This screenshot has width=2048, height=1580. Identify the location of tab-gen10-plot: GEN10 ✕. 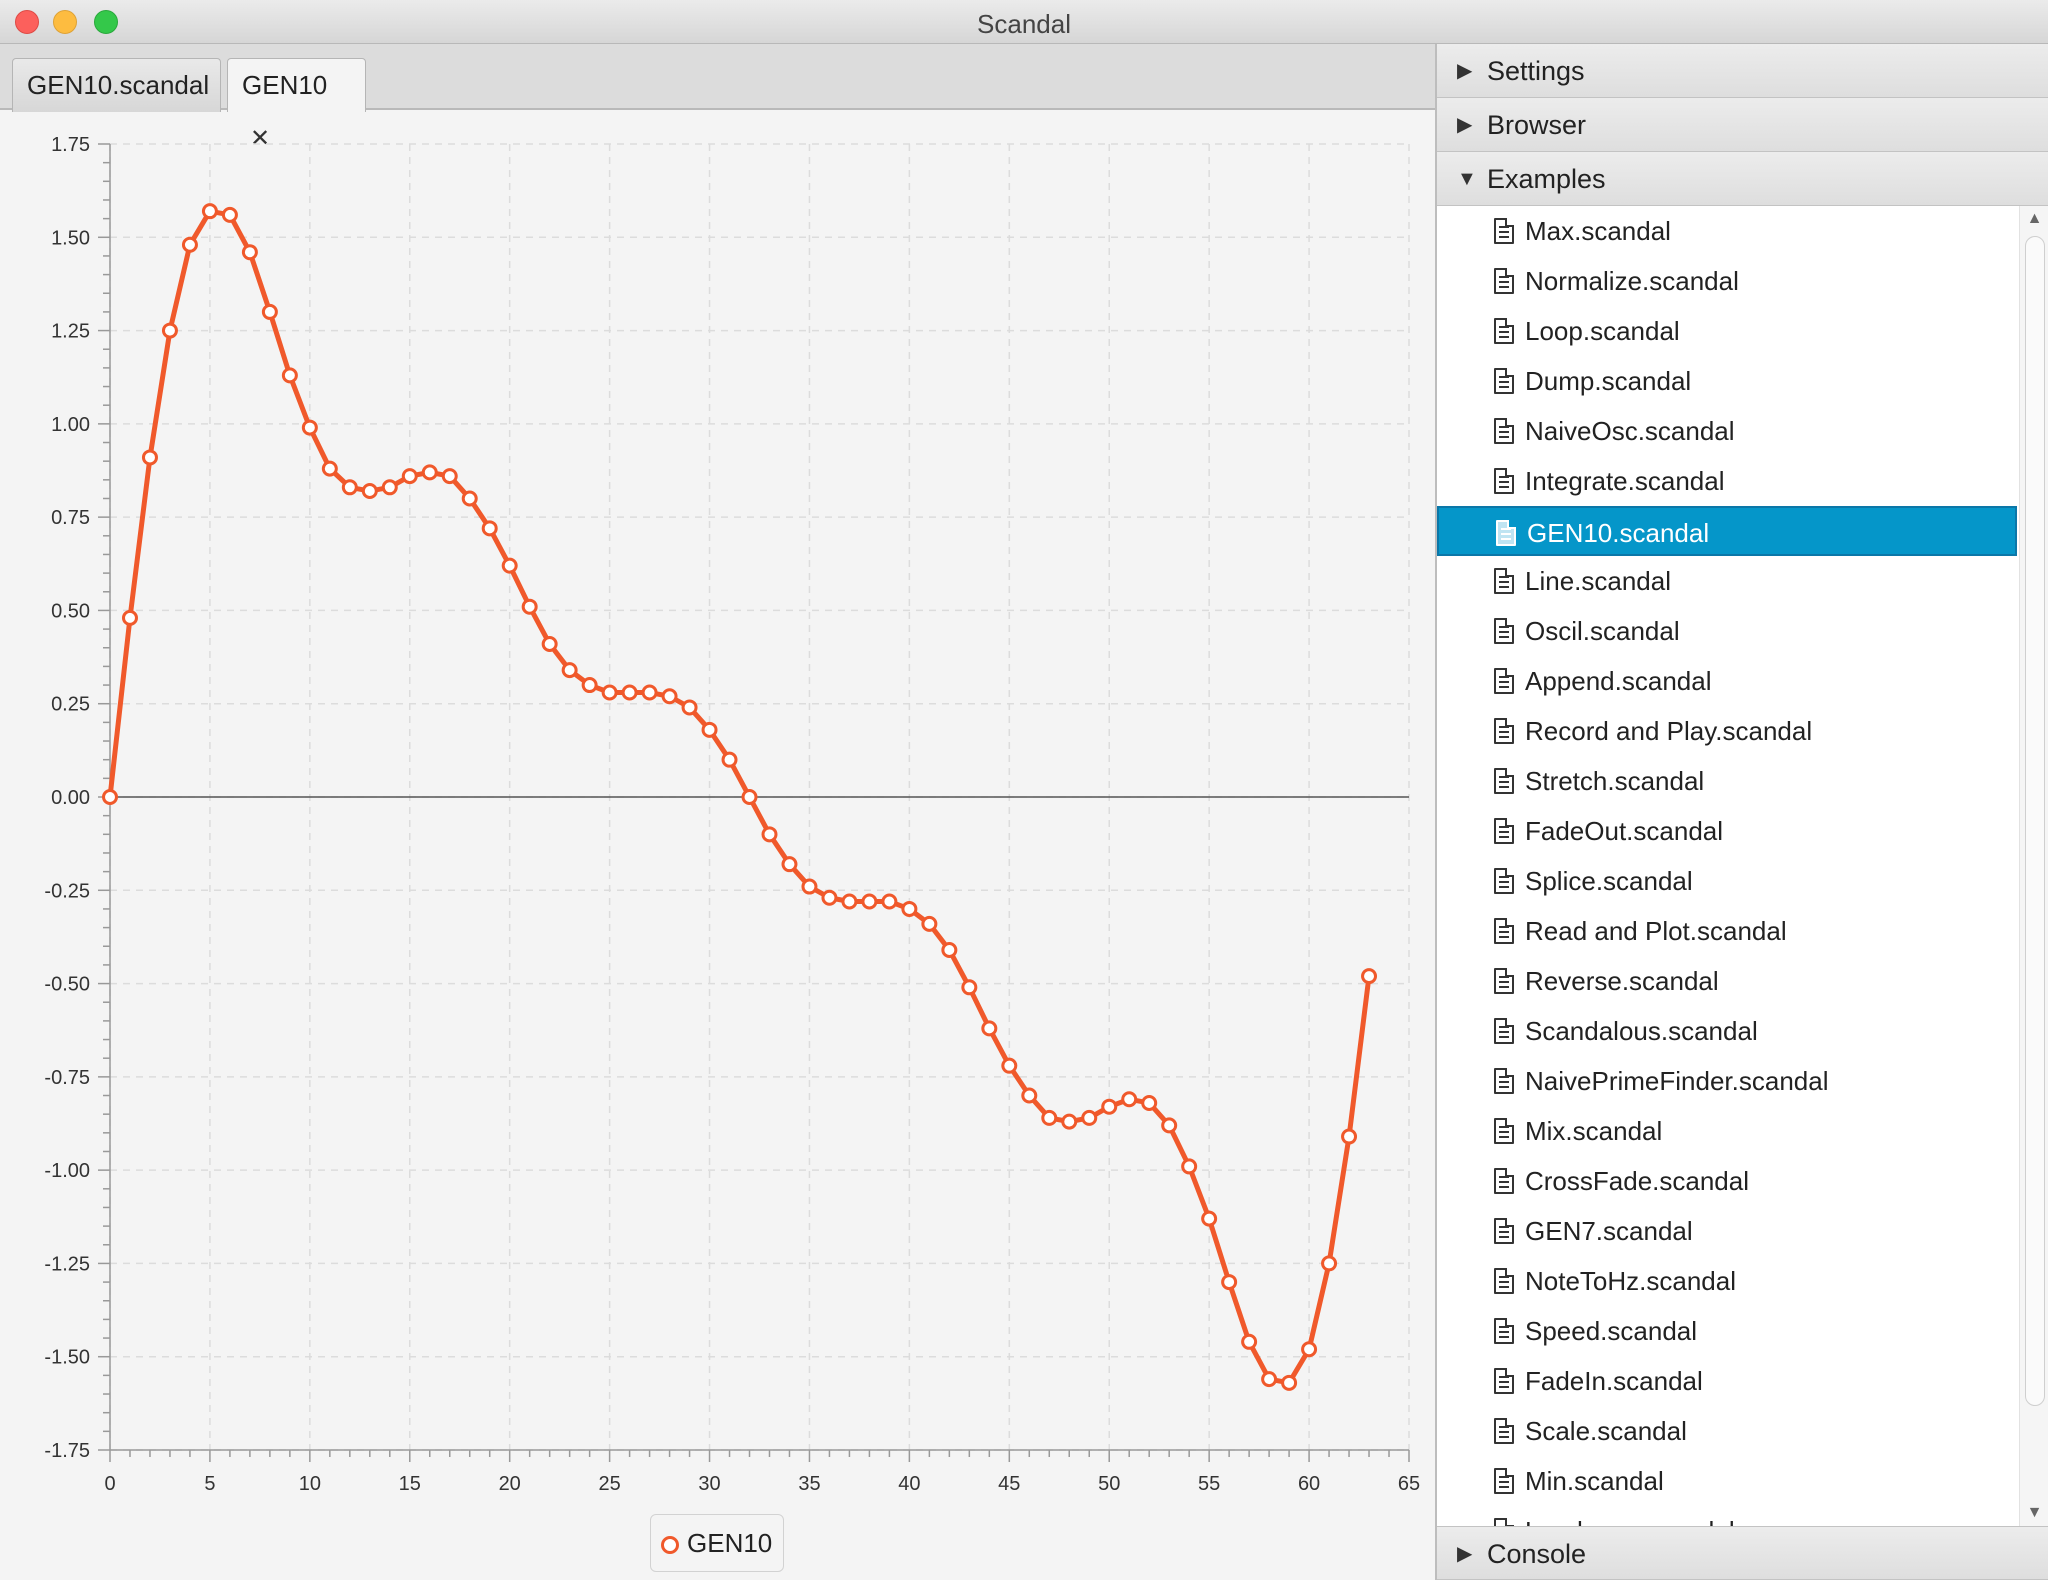
(296, 105).